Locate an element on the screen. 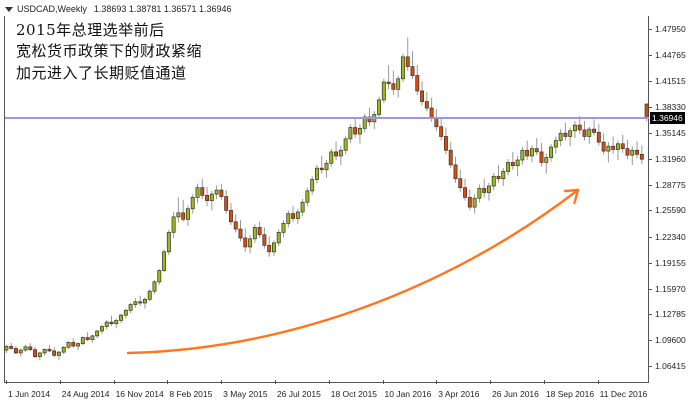 This screenshot has height=403, width=692. price-tick-label: 1.41515 is located at coordinates (670, 81).